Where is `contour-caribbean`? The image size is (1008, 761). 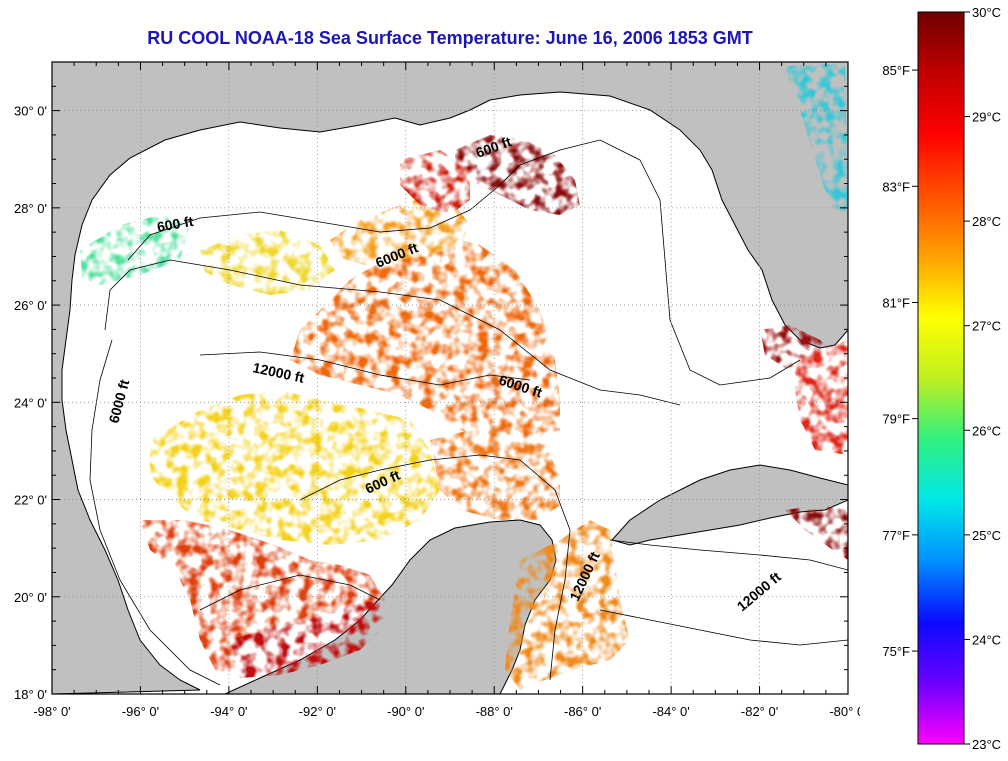
contour-caribbean is located at coordinates (728, 555).